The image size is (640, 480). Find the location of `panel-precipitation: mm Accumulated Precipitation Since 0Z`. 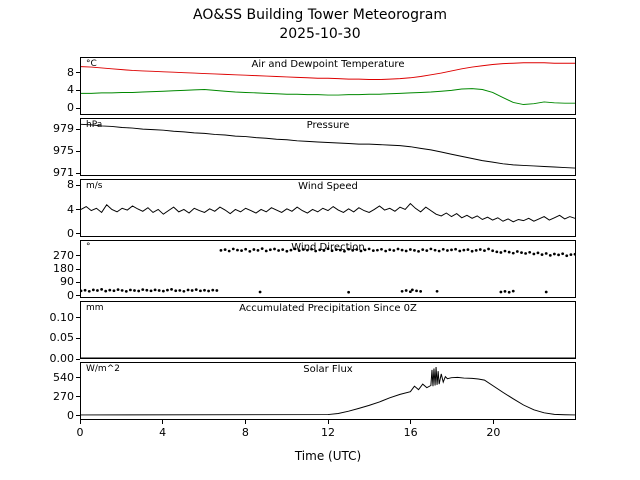

panel-precipitation: mm Accumulated Precipitation Since 0Z is located at coordinates (328, 330).